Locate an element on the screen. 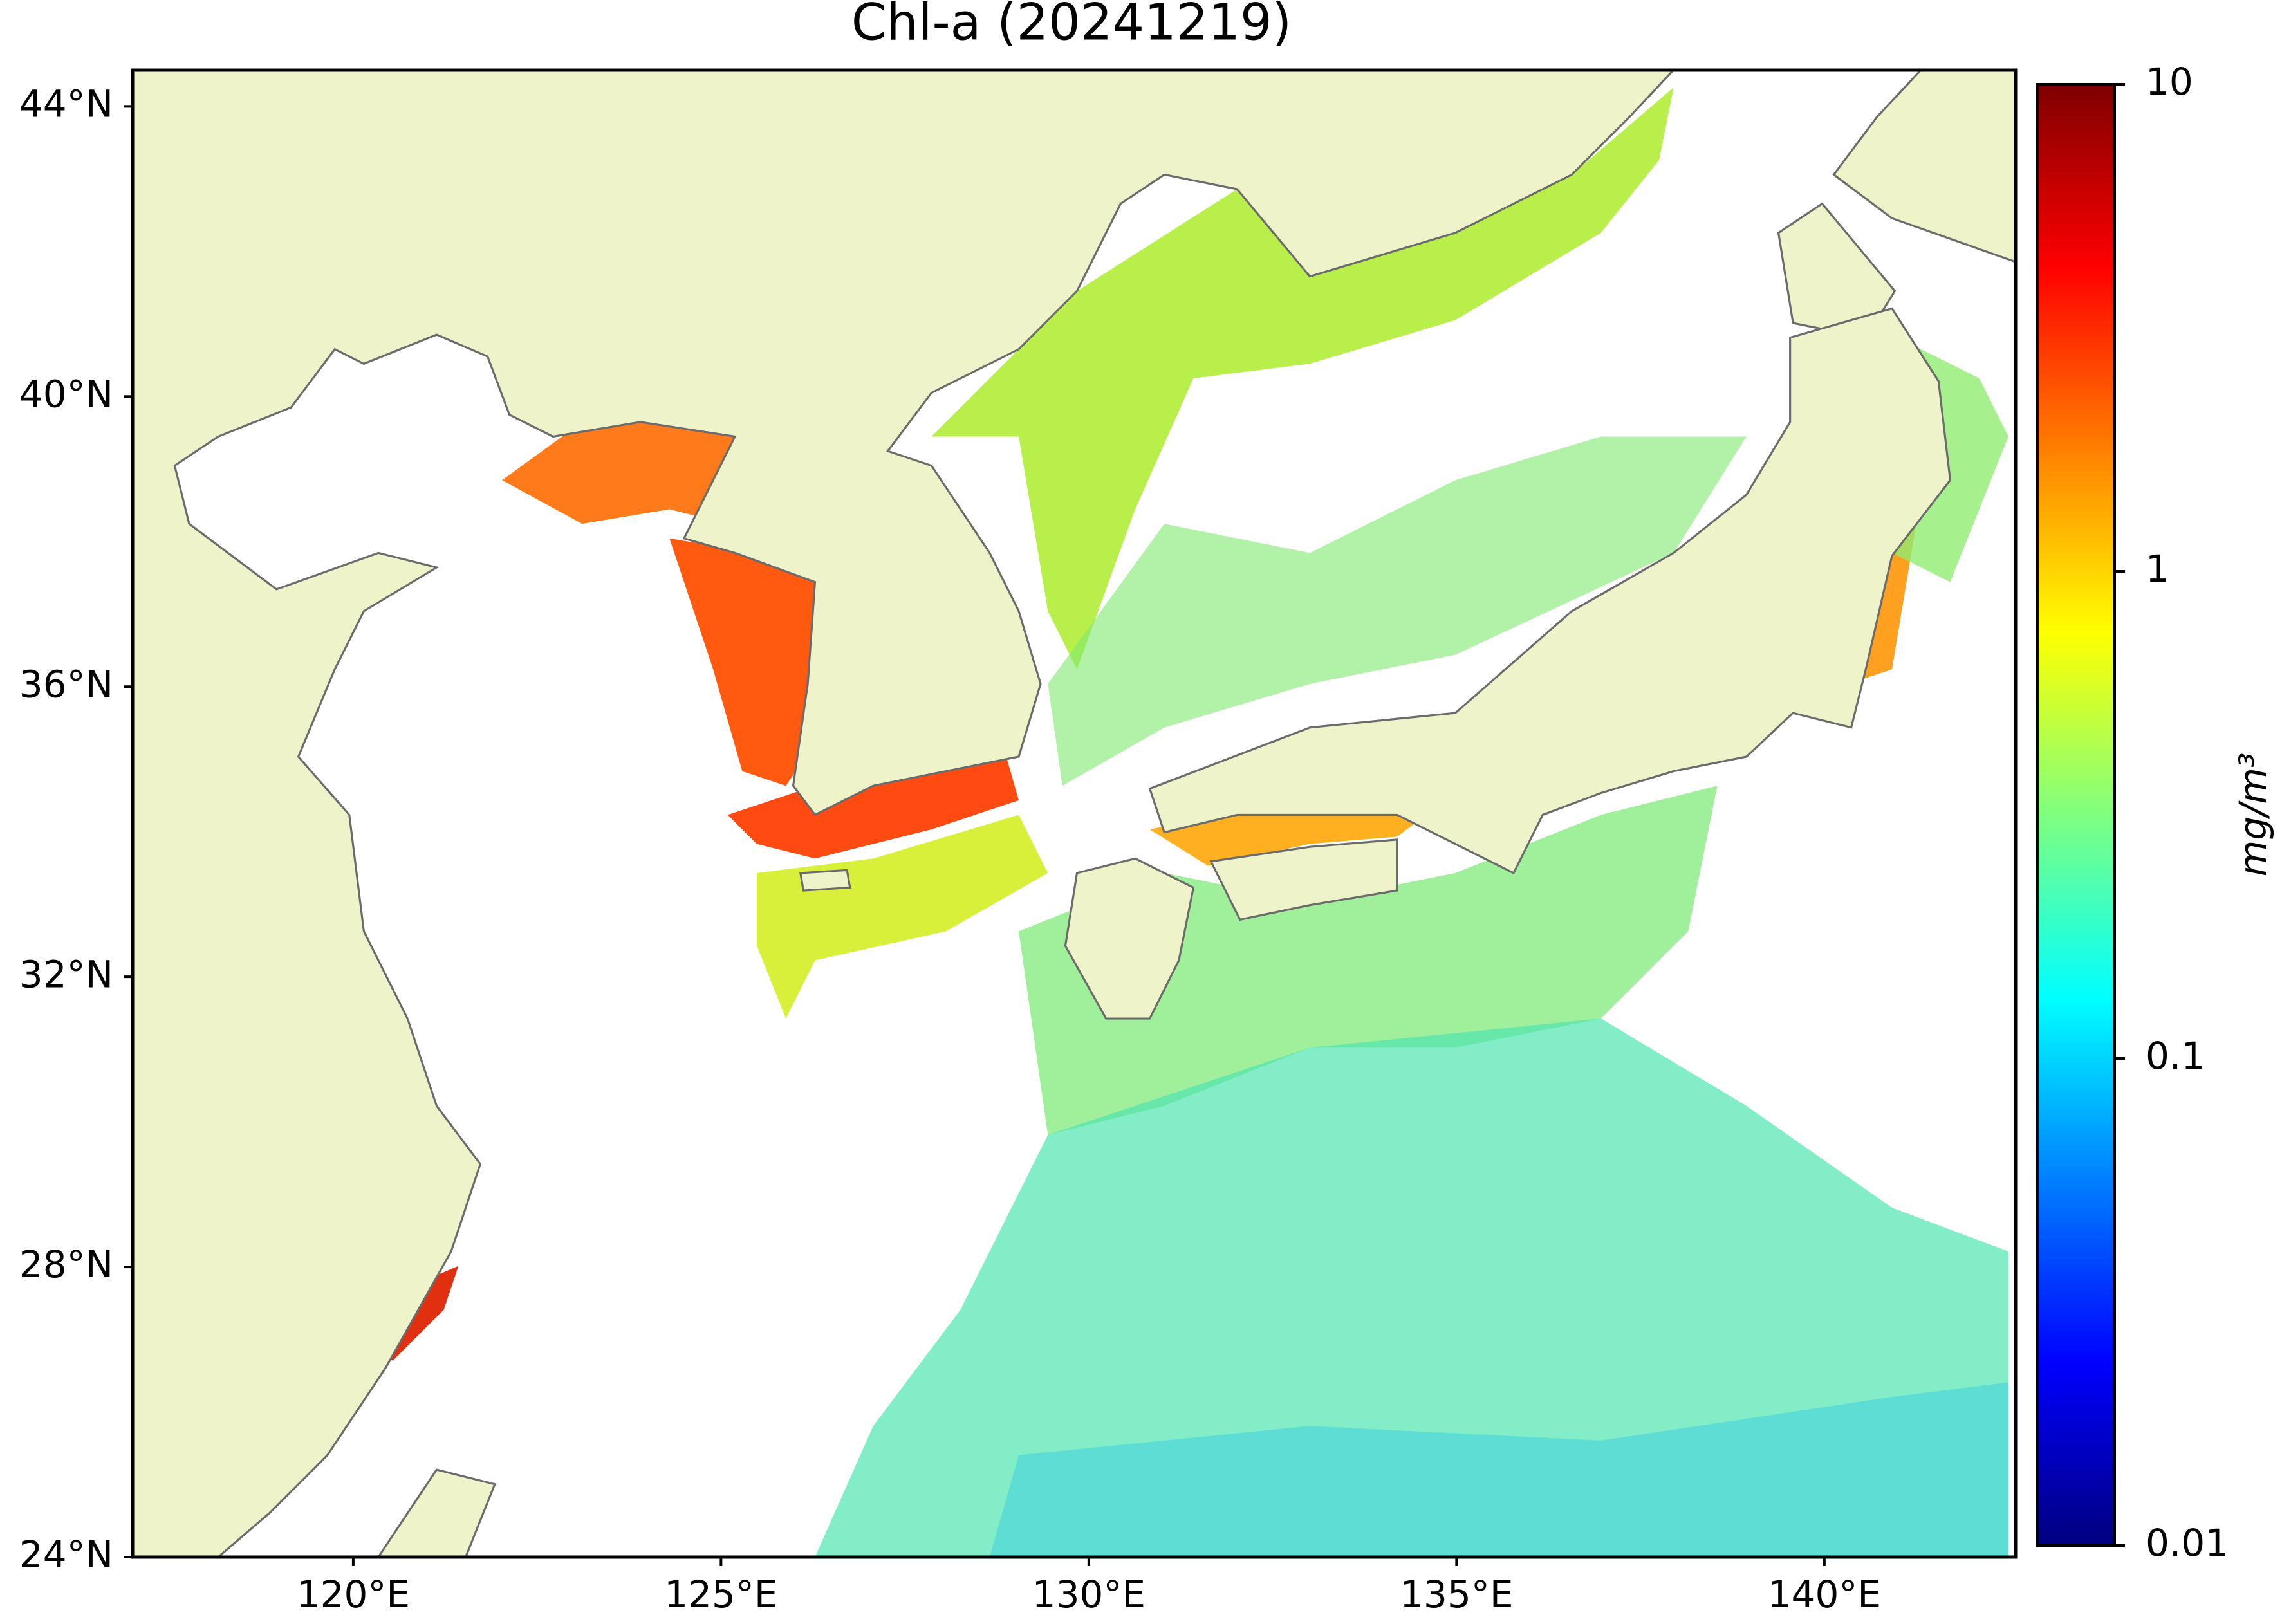 The height and width of the screenshot is (1624, 2282). colorbar-tick-label: 10 is located at coordinates (2169, 82).